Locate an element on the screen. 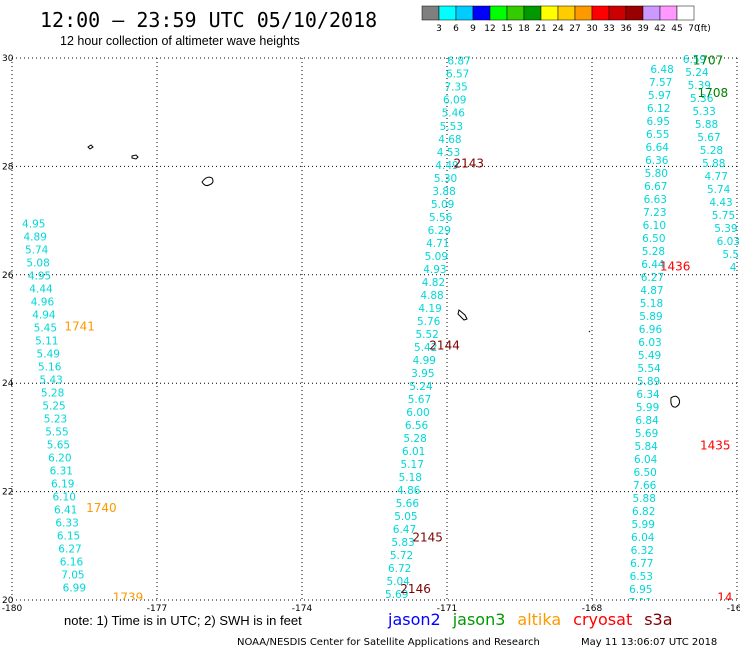 The width and height of the screenshot is (740, 650). wave-height-value: 6.44 is located at coordinates (653, 265).